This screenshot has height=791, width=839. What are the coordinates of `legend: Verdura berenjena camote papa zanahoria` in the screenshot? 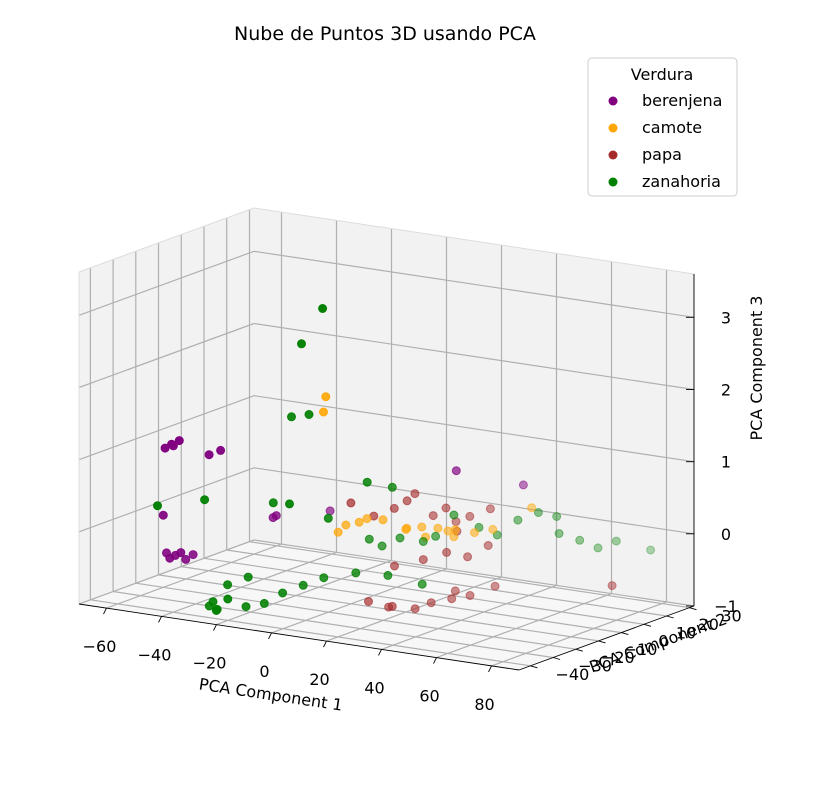 It's located at (662, 127).